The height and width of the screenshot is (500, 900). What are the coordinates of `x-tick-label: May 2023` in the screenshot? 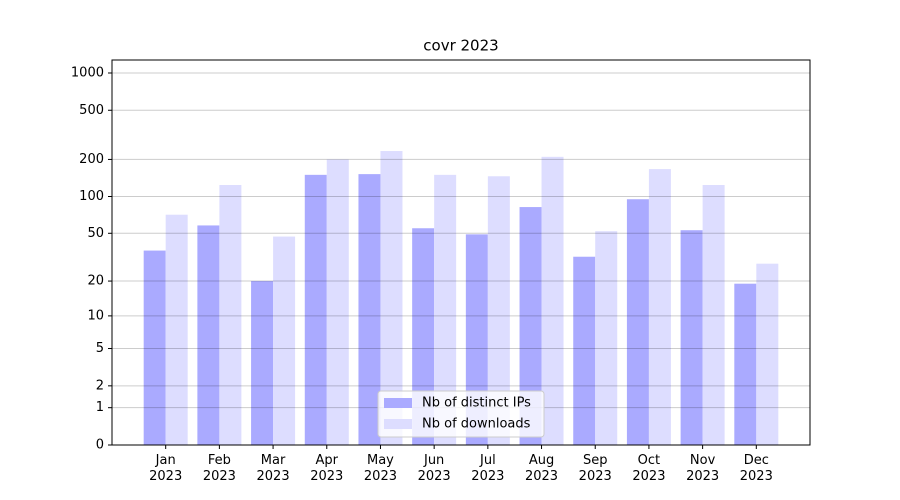 It's located at (380, 468).